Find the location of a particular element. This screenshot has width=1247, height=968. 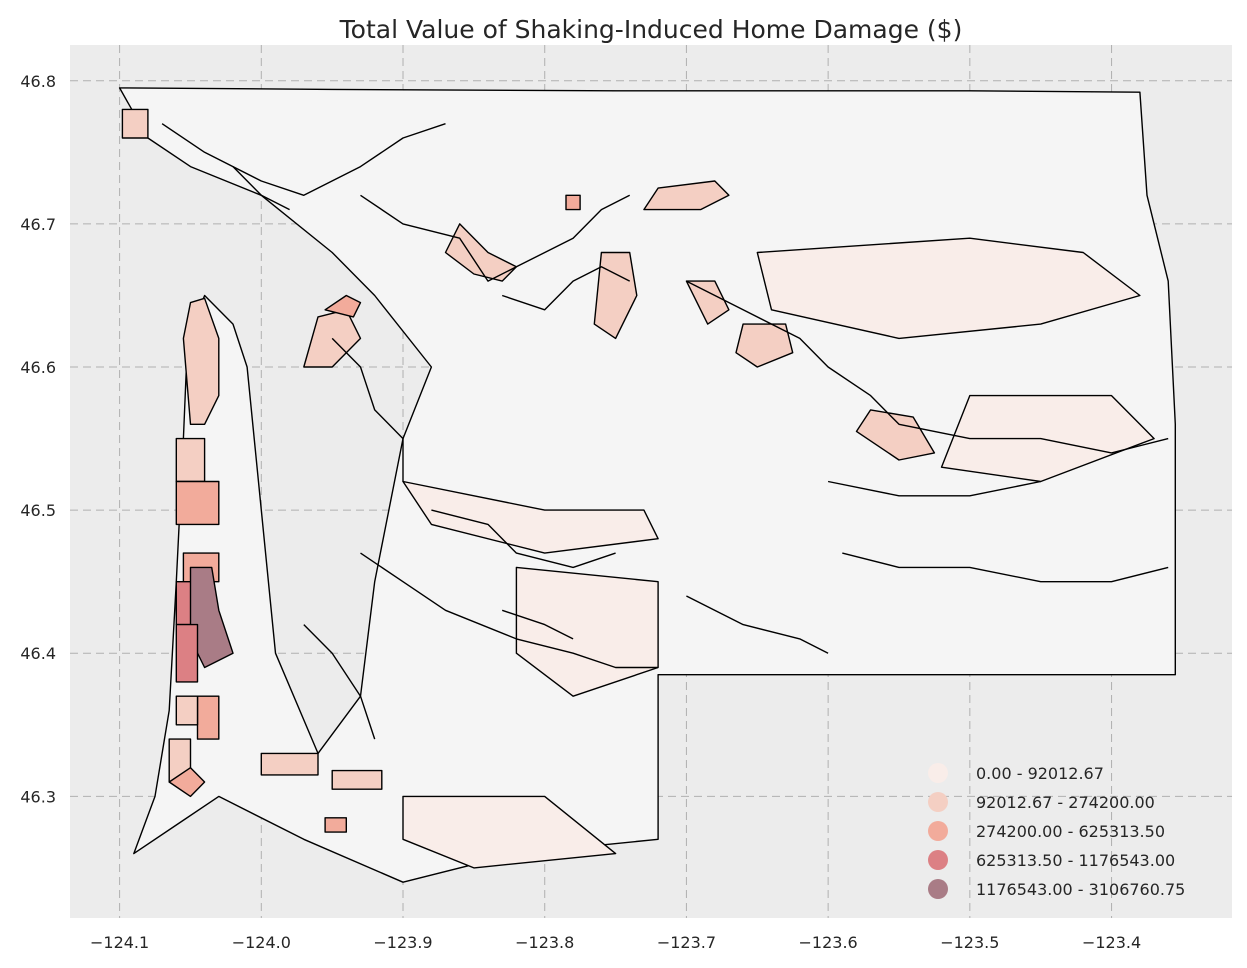

legend-label: 1176543.00 - 3106760.75 is located at coordinates (1080, 889).